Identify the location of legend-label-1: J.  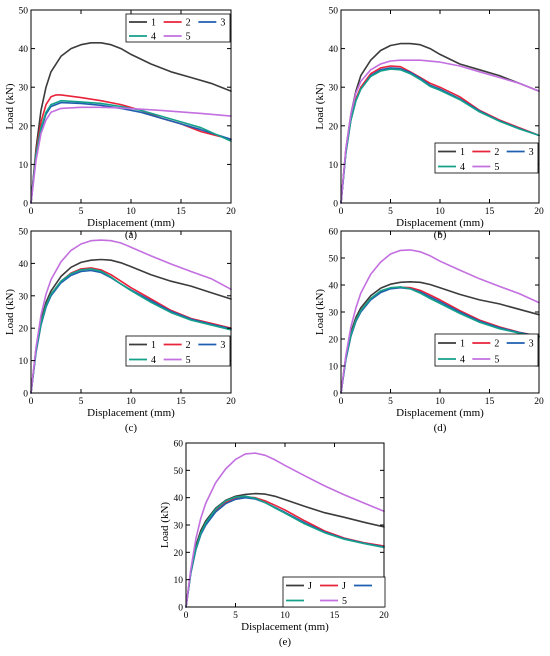
(310, 586).